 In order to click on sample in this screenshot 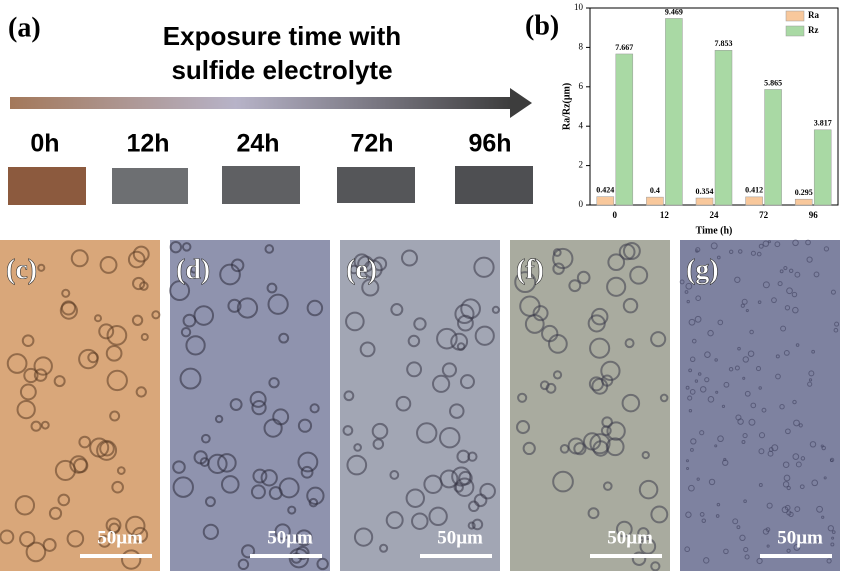, I will do `click(376, 185)`.